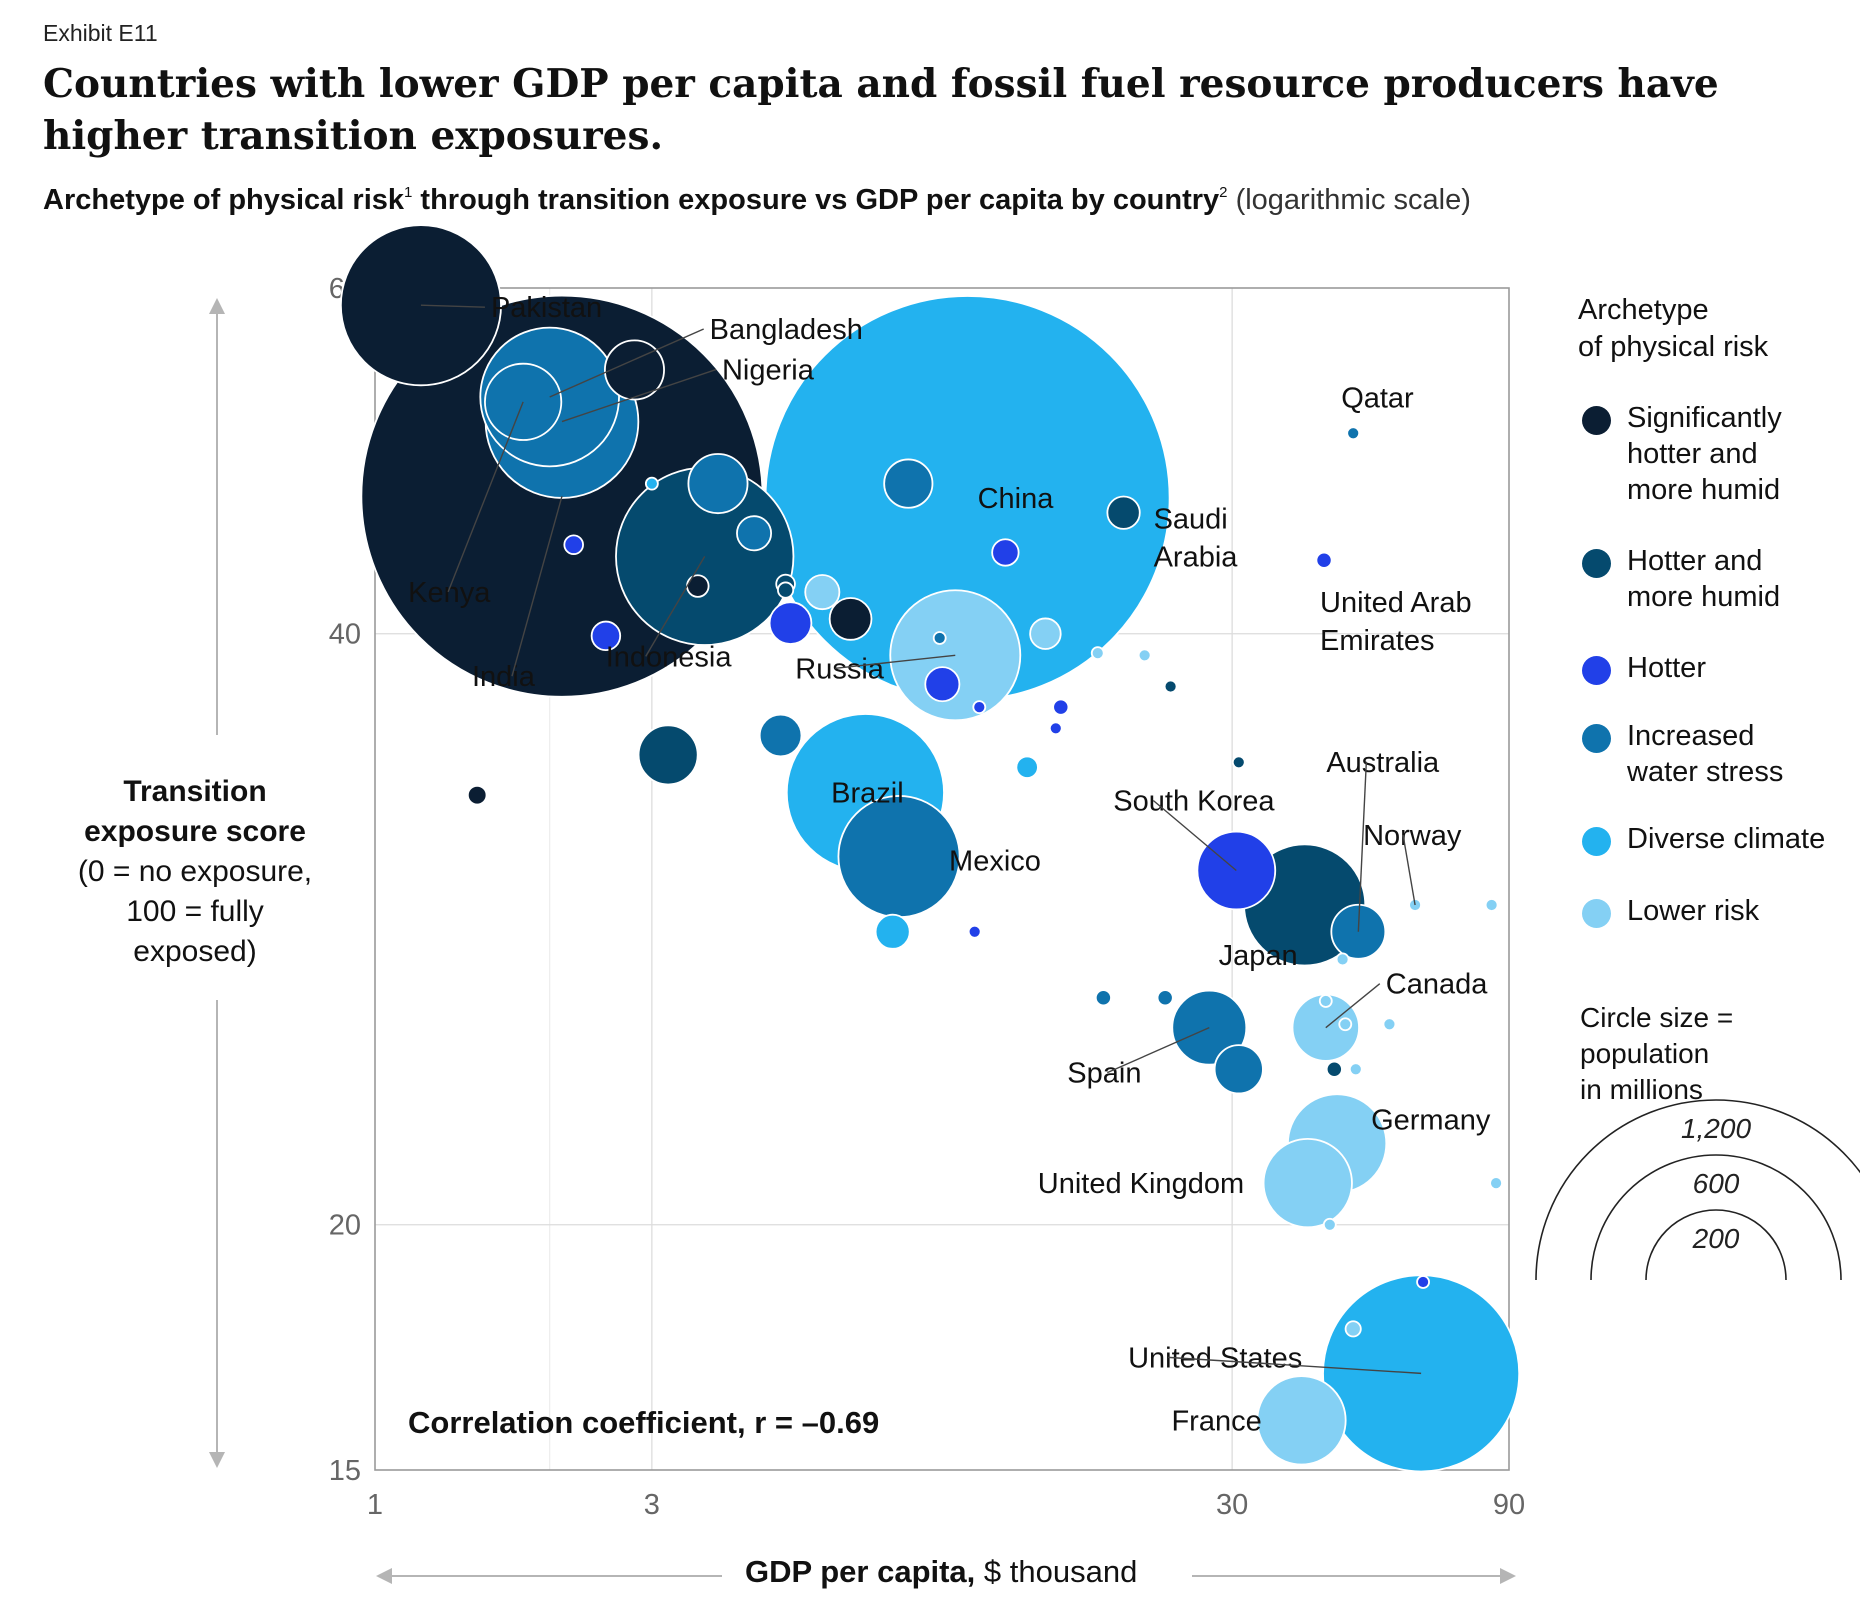 This screenshot has height=1603, width=1860. Describe the element at coordinates (1645, 1053) in the screenshot. I see `size-key-title-line: population` at that location.